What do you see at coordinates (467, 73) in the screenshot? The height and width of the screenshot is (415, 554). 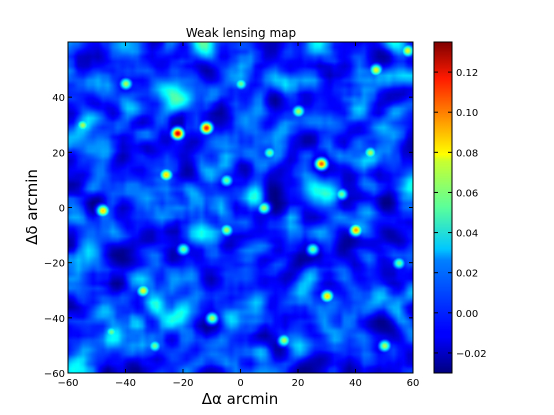 I see `colorbar-tick-label: 0.12` at bounding box center [467, 73].